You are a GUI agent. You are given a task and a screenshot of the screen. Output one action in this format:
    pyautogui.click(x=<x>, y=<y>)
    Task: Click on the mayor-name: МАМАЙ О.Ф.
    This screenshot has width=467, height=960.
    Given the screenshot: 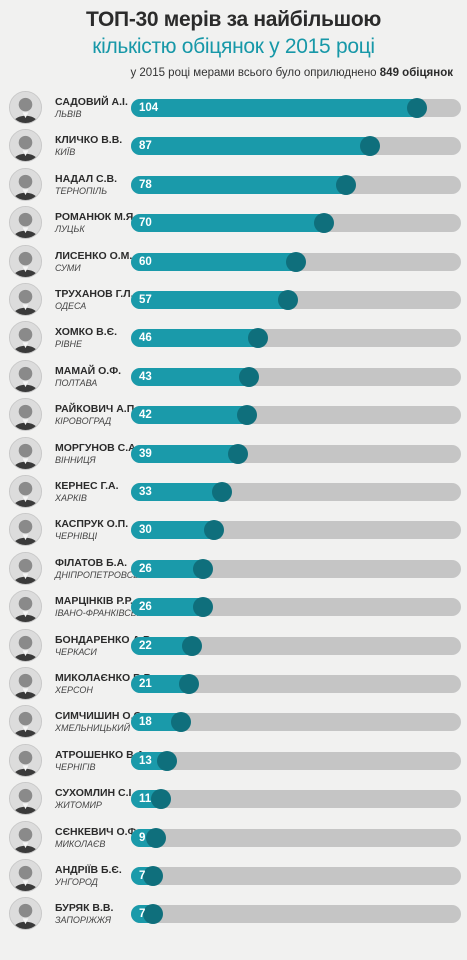 What is the action you would take?
    pyautogui.click(x=88, y=370)
    